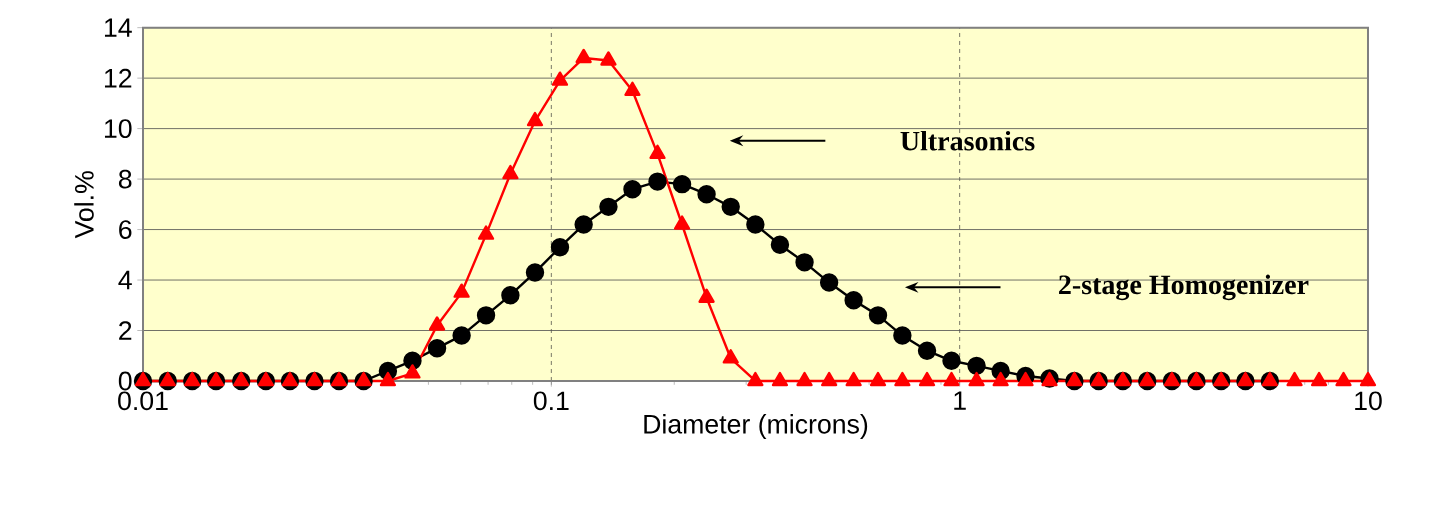 Image resolution: width=1441 pixels, height=513 pixels. Describe the element at coordinates (551, 401) in the screenshot. I see `x-tick-label: 0.1` at that location.